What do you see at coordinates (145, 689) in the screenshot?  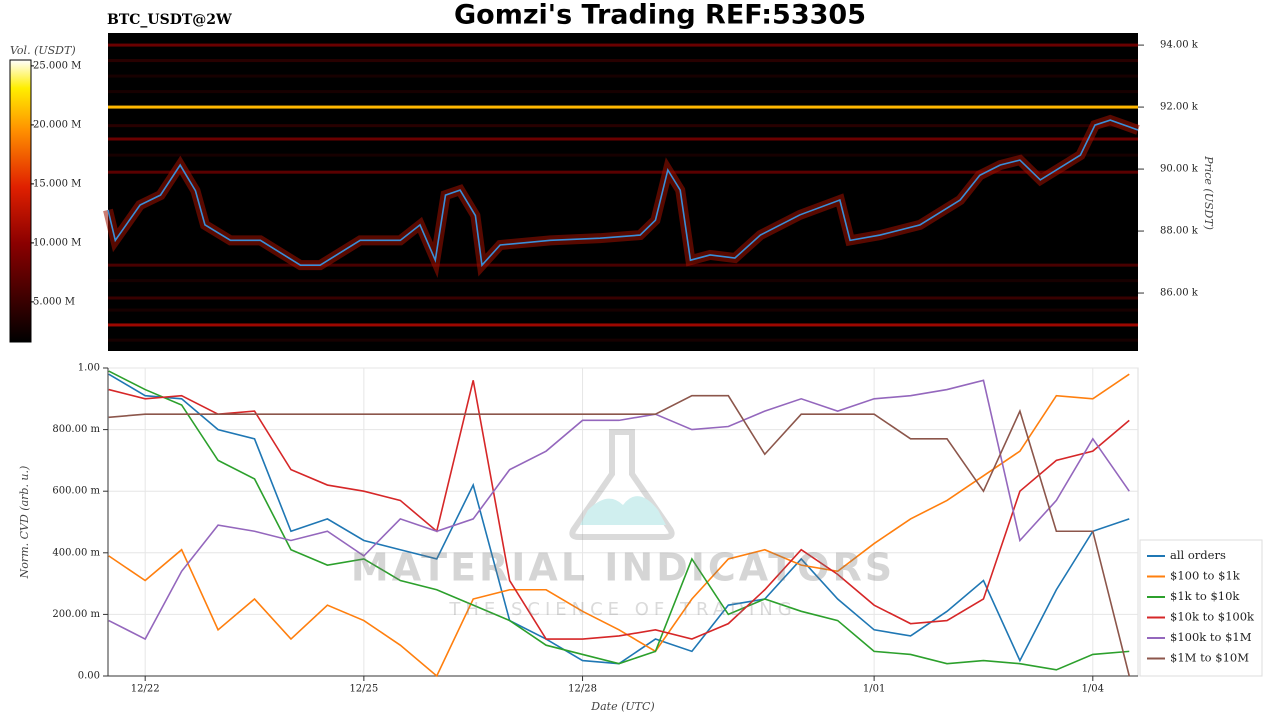 I see `x-tick-label: 12/22` at bounding box center [145, 689].